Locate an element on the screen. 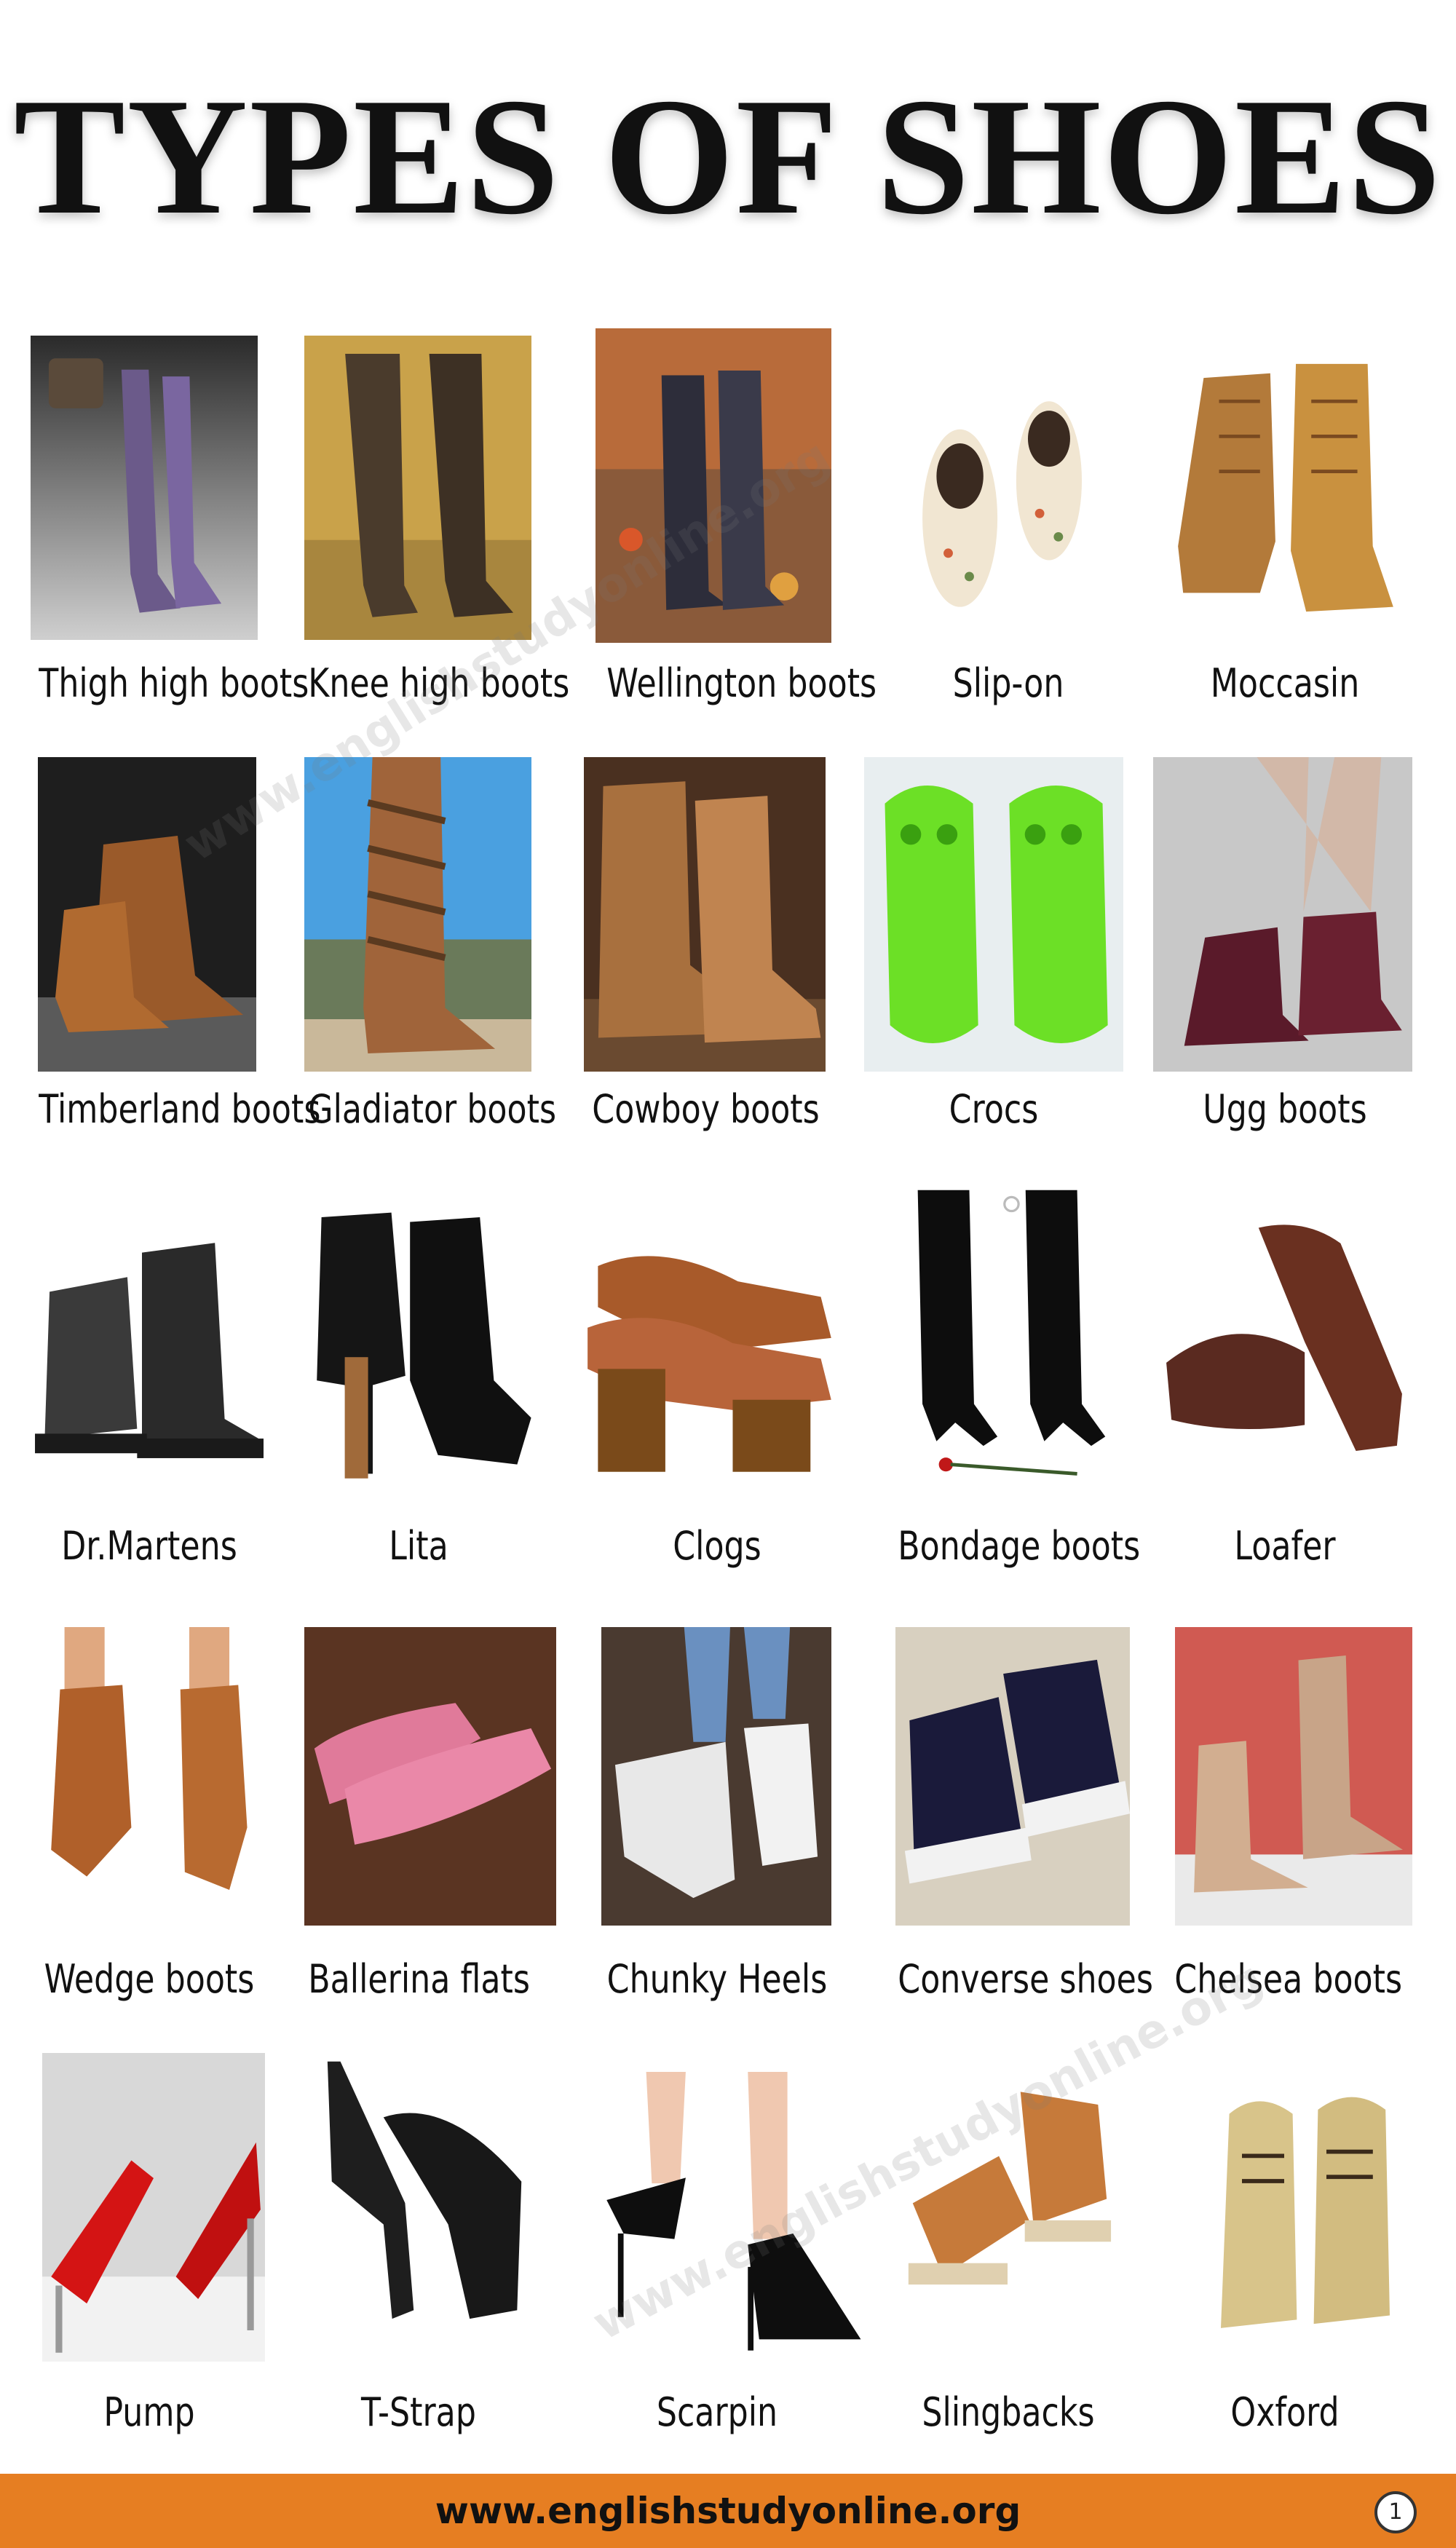 The width and height of the screenshot is (1456, 2548). shoe-label: Chelsea boots is located at coordinates (1288, 1979).